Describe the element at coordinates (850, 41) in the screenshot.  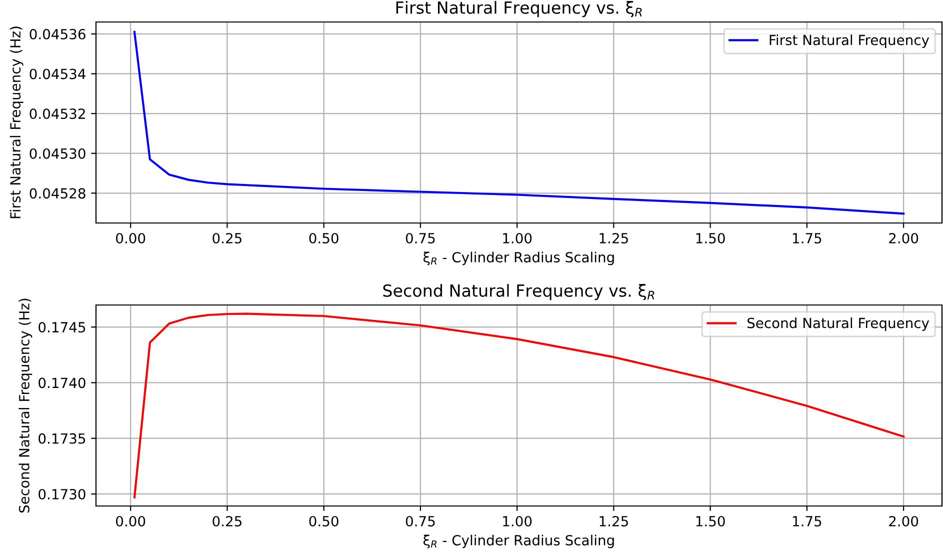
I see `legend-label: First Natural Frequency` at that location.